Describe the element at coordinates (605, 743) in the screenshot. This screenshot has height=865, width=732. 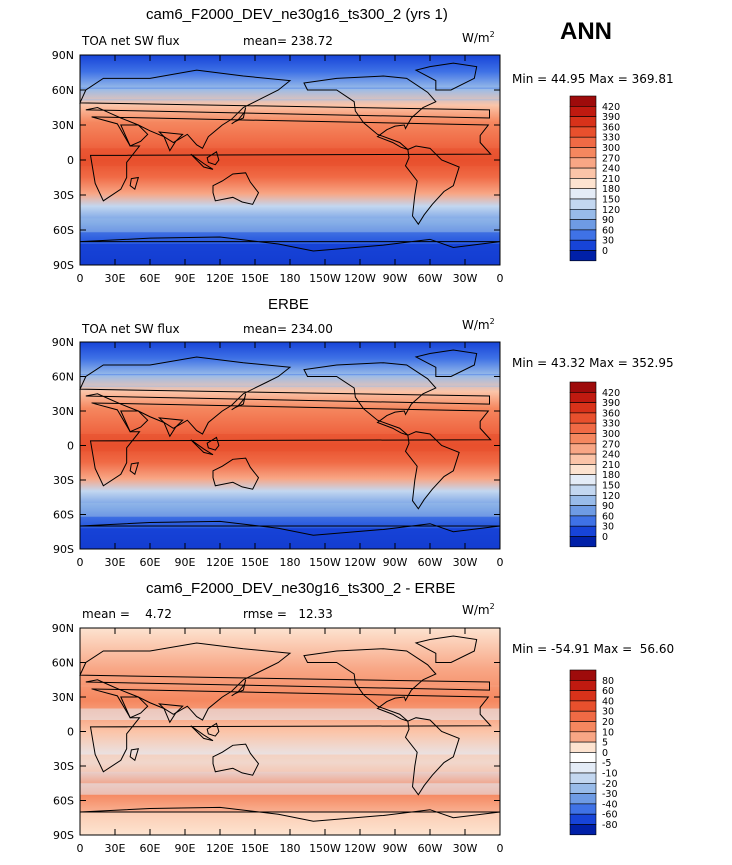
I see `colorbar-label: 5` at that location.